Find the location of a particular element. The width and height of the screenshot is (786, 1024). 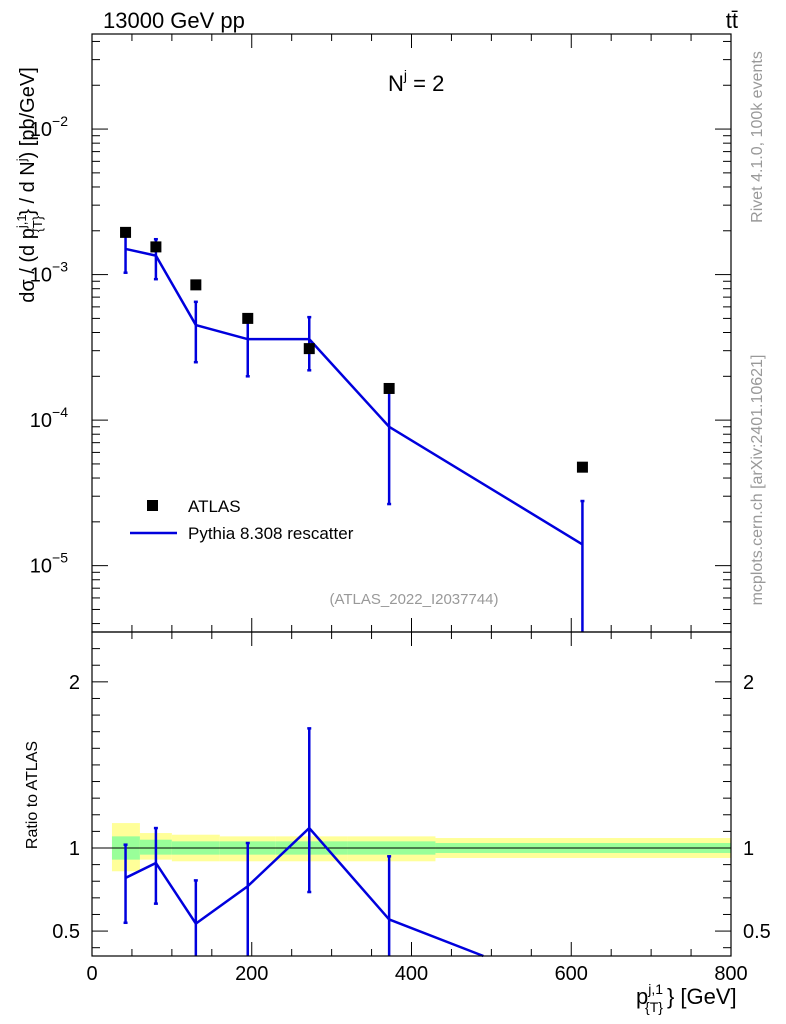

ytick-exponent: −2 is located at coordinates (60, 121).